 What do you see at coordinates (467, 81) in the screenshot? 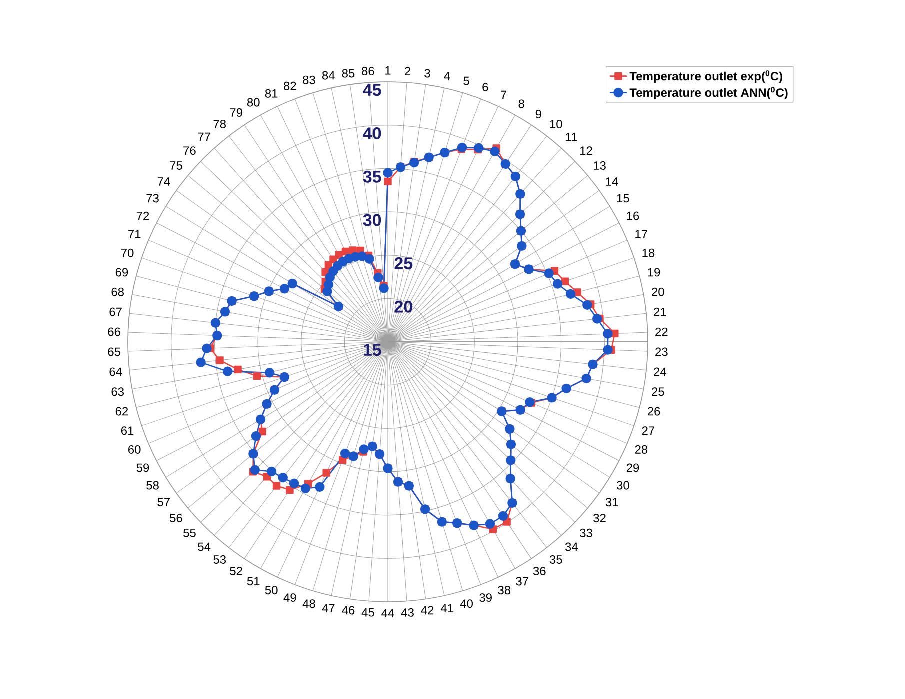
I see `spoke-label: 5` at bounding box center [467, 81].